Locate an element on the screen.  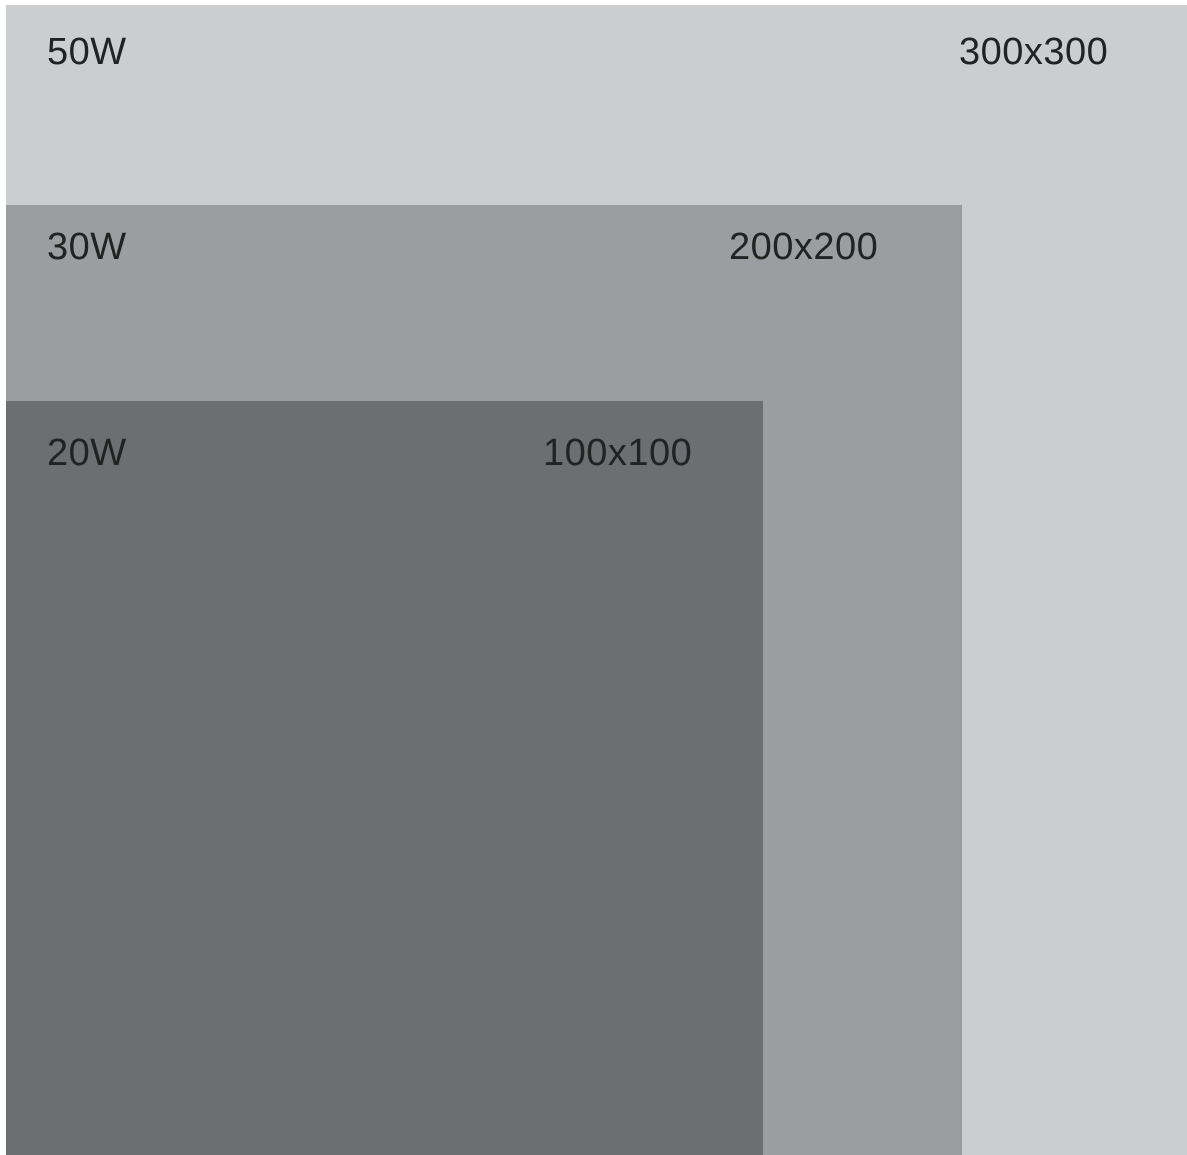
size-label: 300x300 is located at coordinates (1033, 52).